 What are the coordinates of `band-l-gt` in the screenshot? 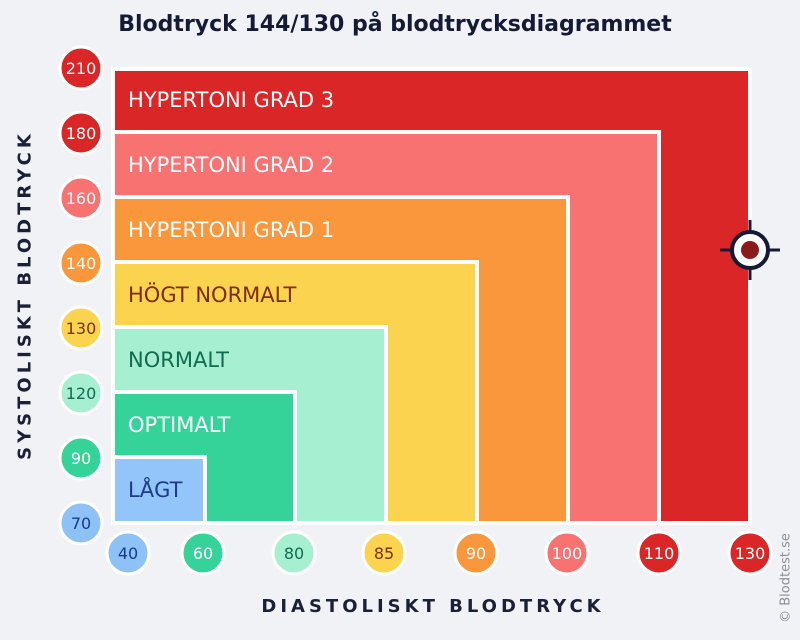 It's located at (159, 490).